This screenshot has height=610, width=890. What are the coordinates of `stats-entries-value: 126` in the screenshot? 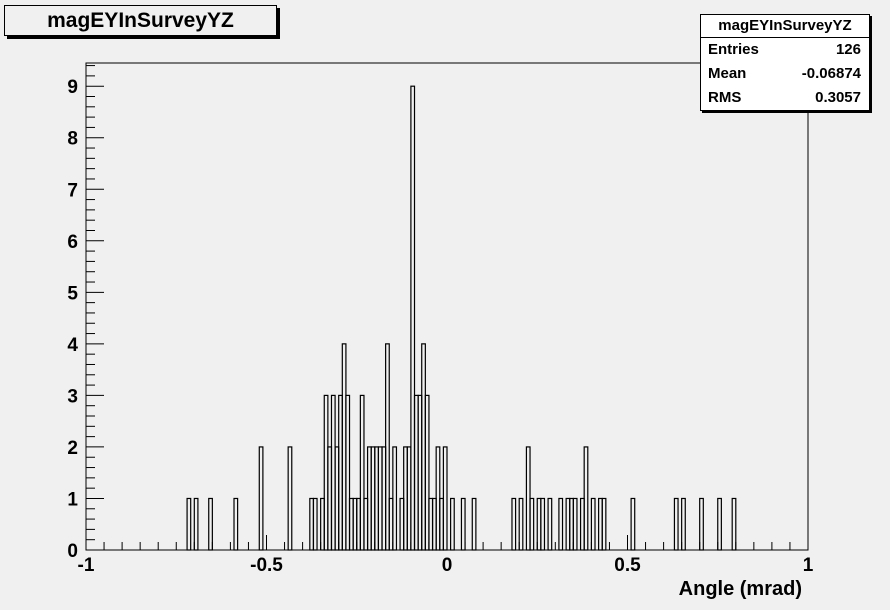 It's located at (848, 49).